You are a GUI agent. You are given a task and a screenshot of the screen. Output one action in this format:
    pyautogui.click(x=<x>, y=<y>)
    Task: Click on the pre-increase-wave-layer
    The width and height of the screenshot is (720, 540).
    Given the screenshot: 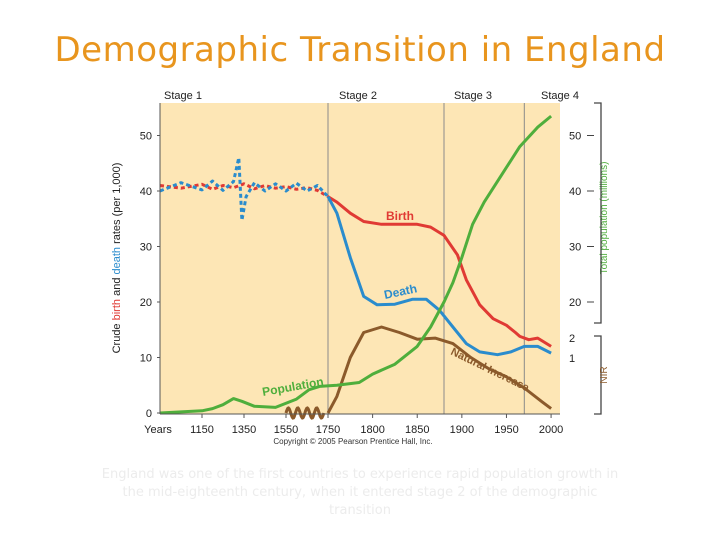 What is the action you would take?
    pyautogui.click(x=305, y=413)
    